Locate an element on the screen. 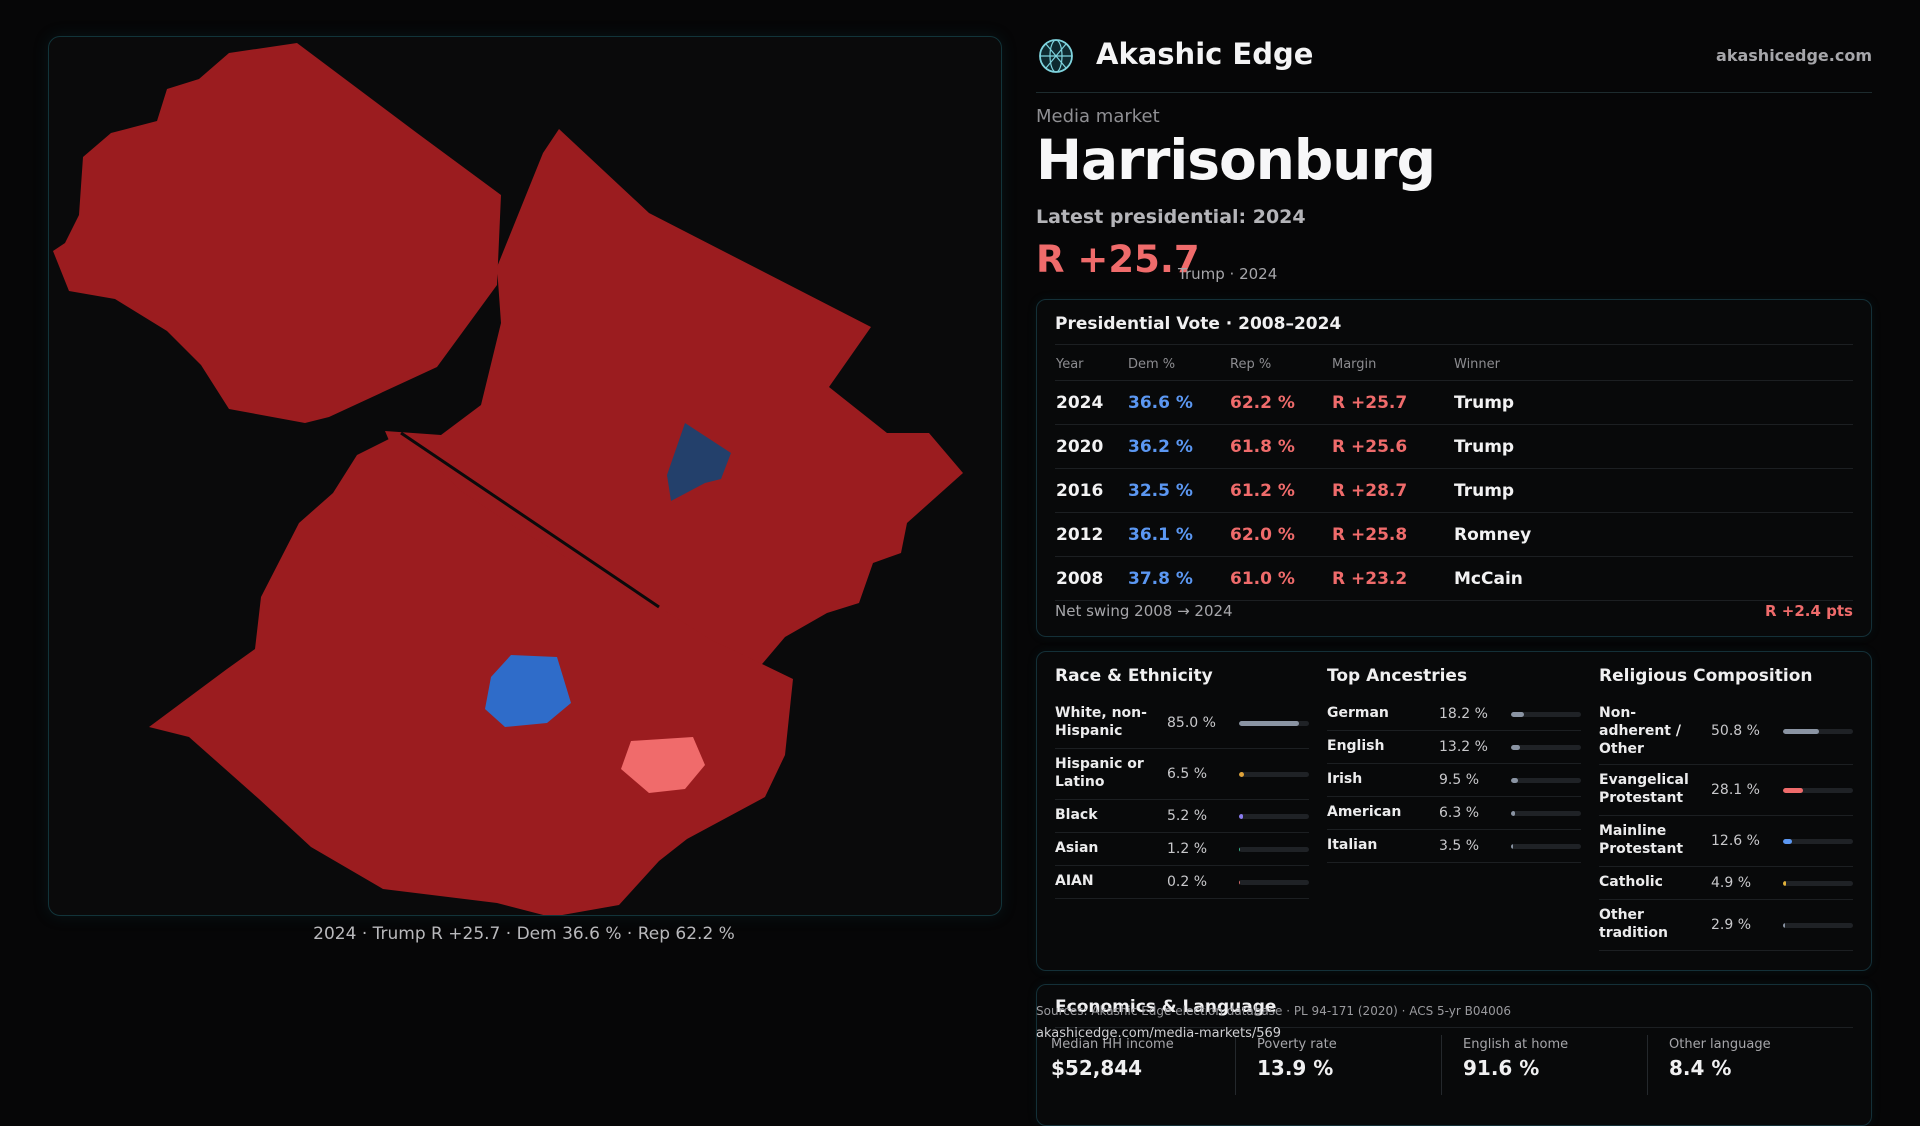  stat-other-language: Other language 8.4 % is located at coordinates (1750, 1054).